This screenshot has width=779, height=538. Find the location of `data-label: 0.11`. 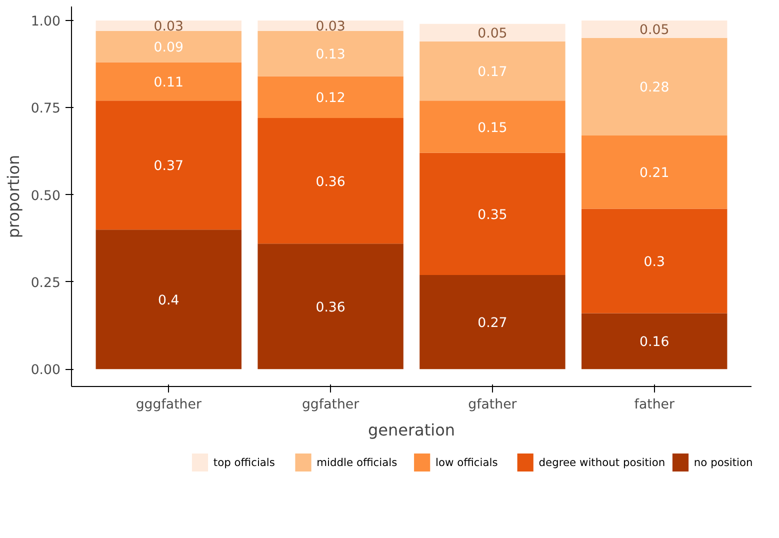

data-label: 0.11 is located at coordinates (169, 82).